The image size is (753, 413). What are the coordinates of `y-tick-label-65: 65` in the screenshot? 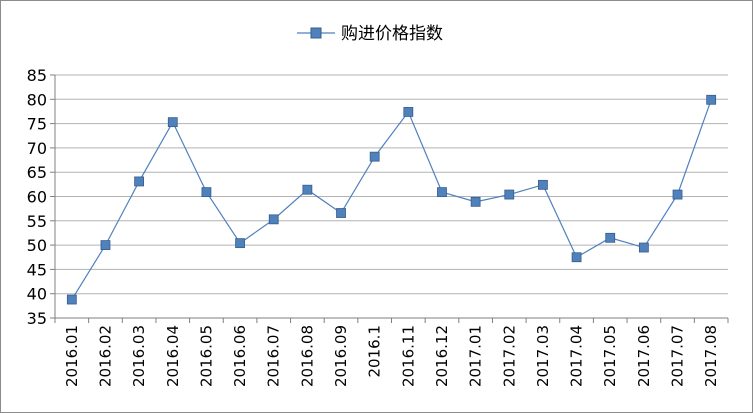 It's located at (37, 172).